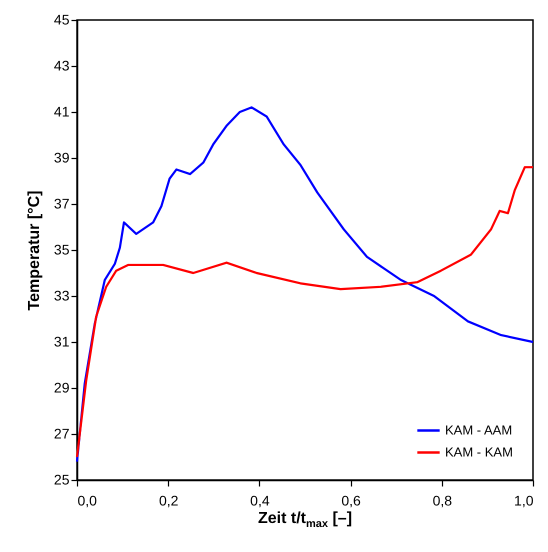 The image size is (548, 552). What do you see at coordinates (478, 430) in the screenshot?
I see `legend-label: KAM - AAM` at bounding box center [478, 430].